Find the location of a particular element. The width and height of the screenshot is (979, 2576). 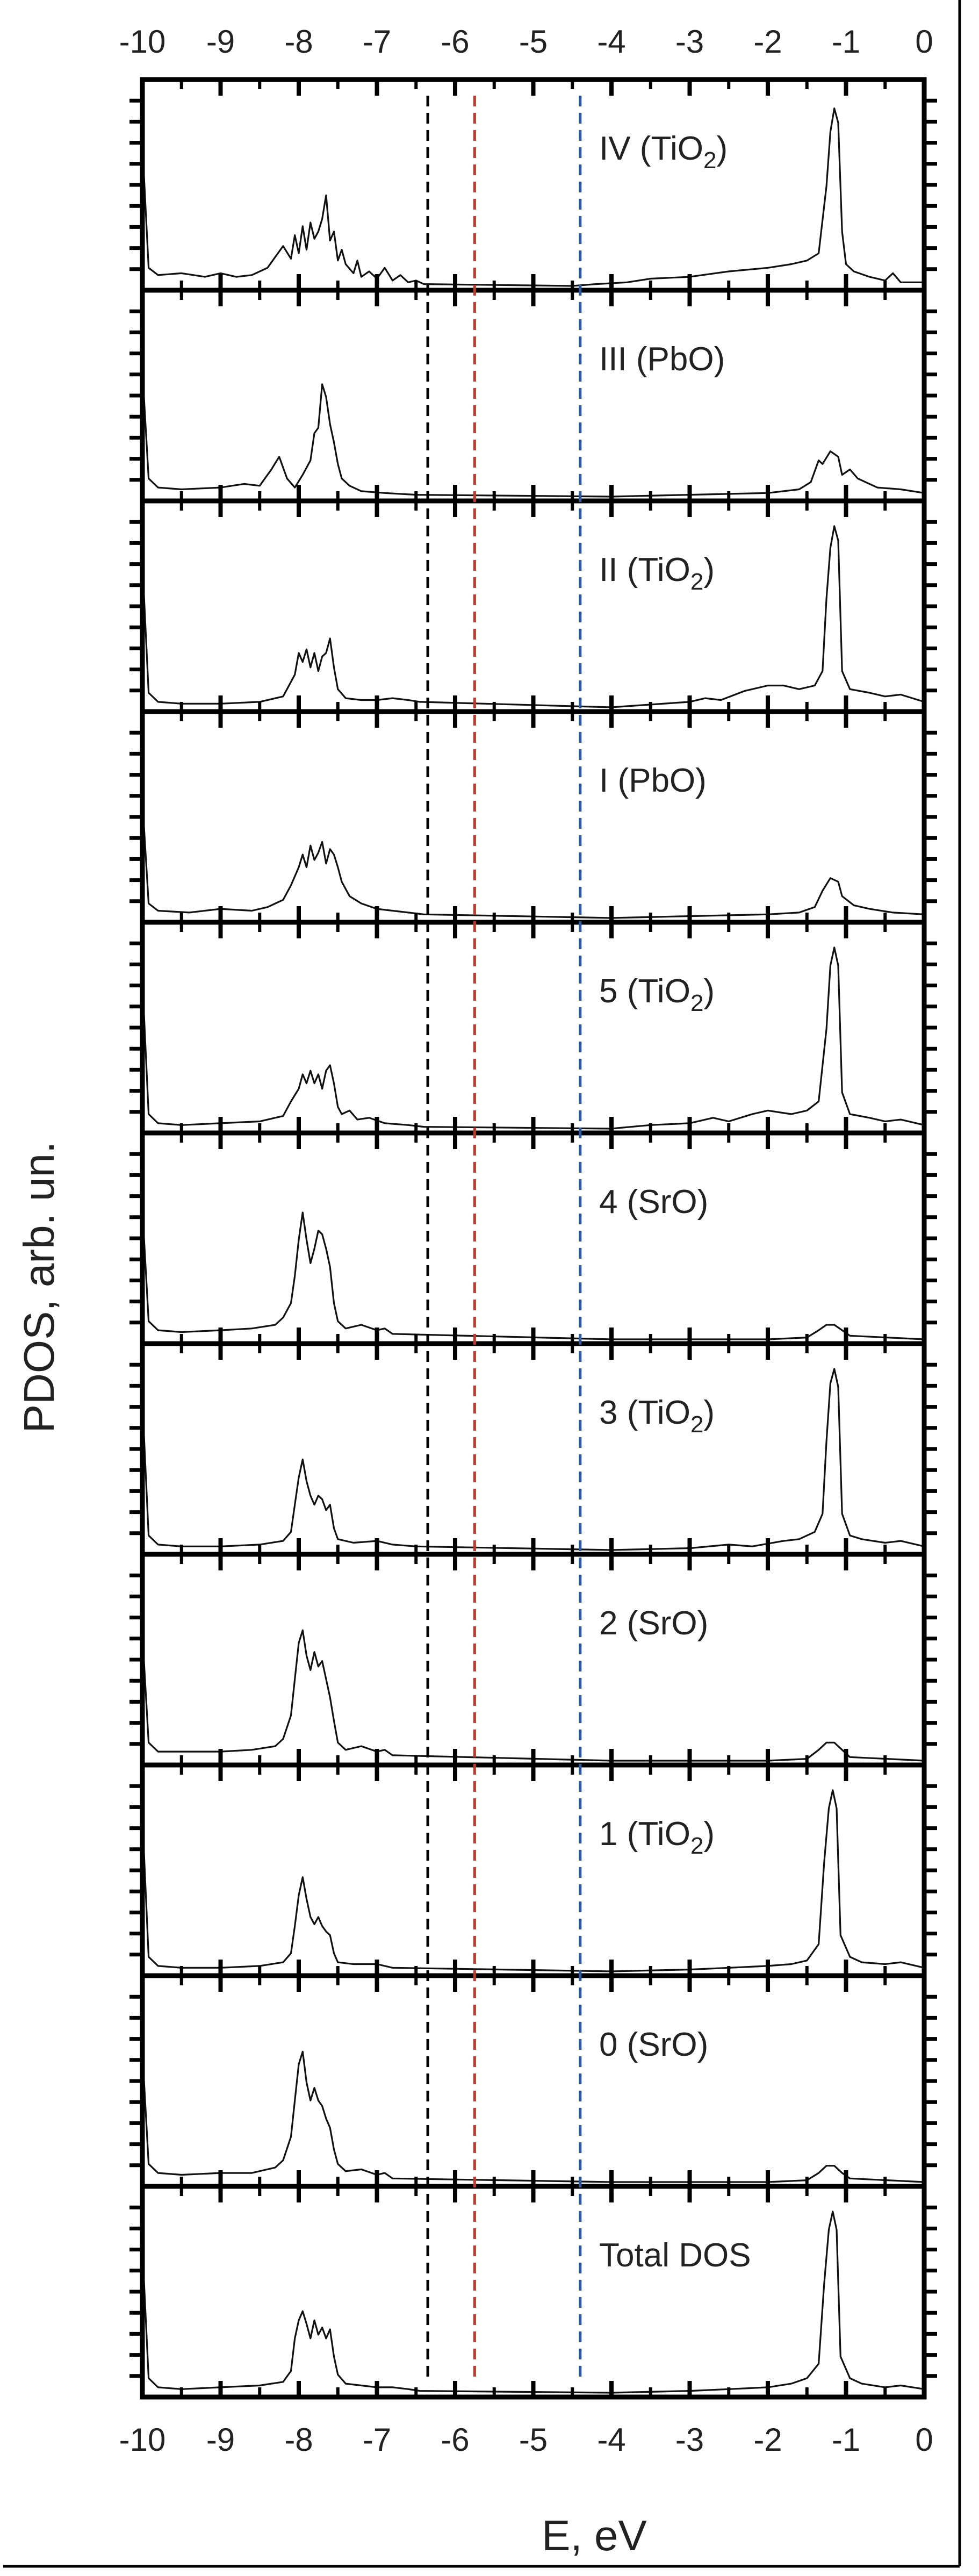

x-tick-labels-top: -10 -9 -8 -7 -6 -5 -4 -3 -2 -1 0 is located at coordinates (526, 42).